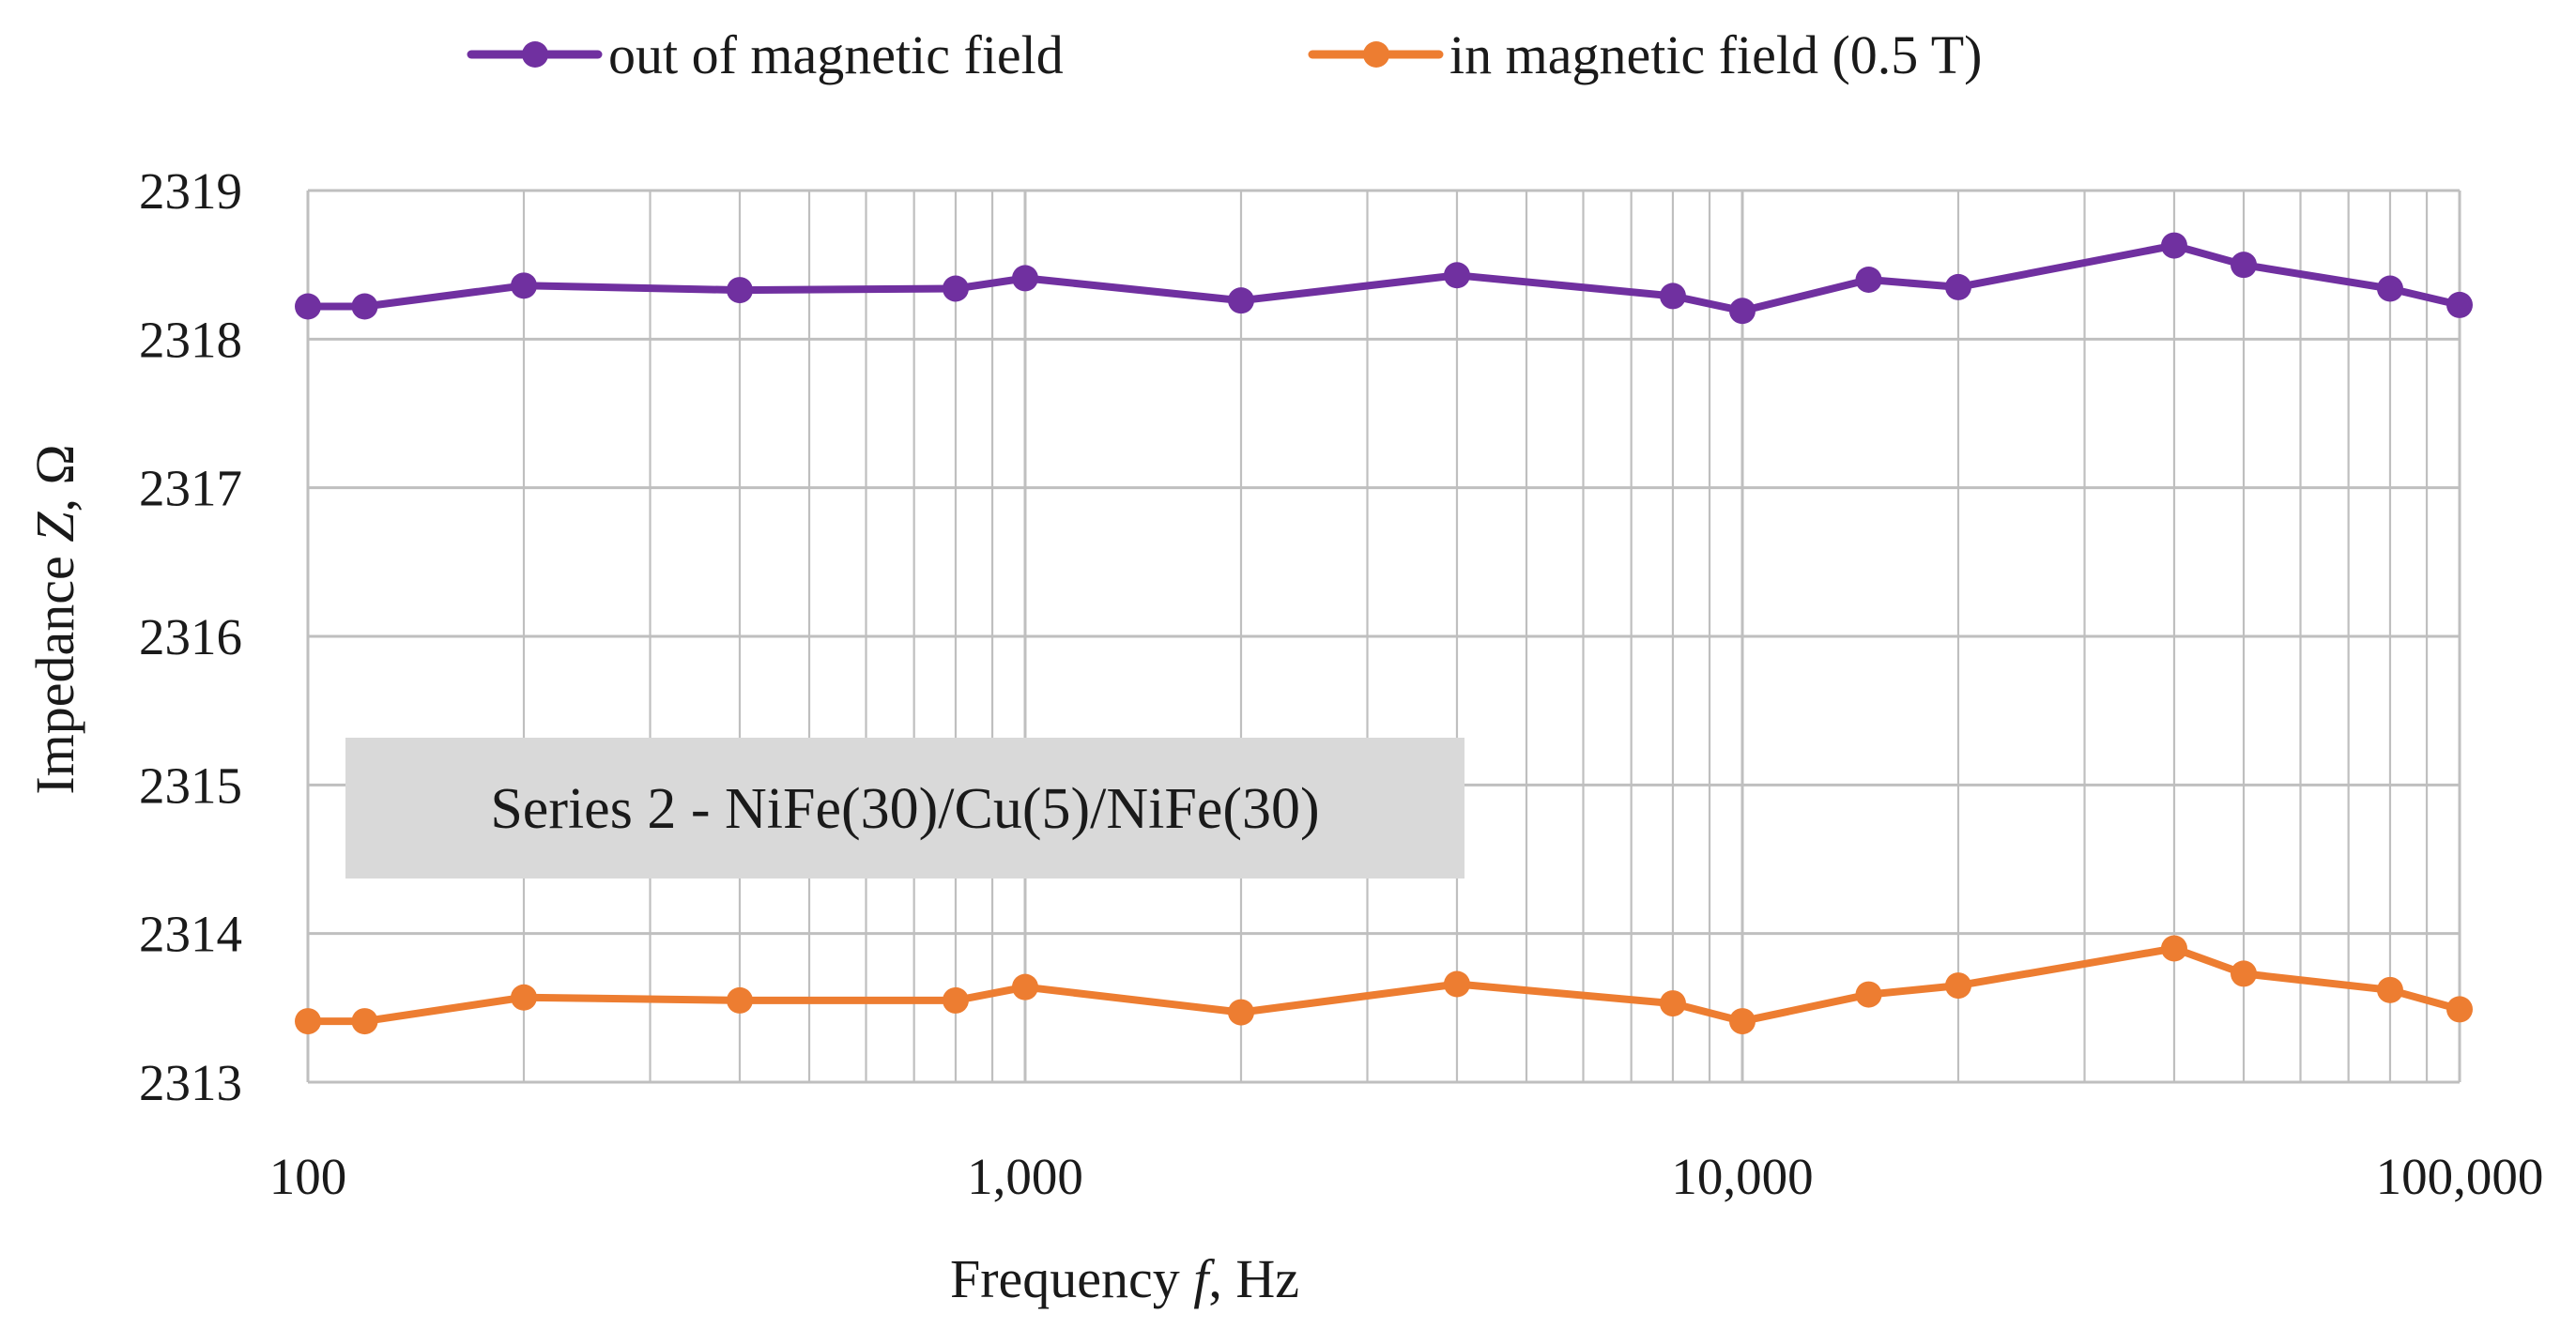 The width and height of the screenshot is (2576, 1329). I want to click on legend-item-in-field: in magnetic field (0.5 T), so click(1645, 54).